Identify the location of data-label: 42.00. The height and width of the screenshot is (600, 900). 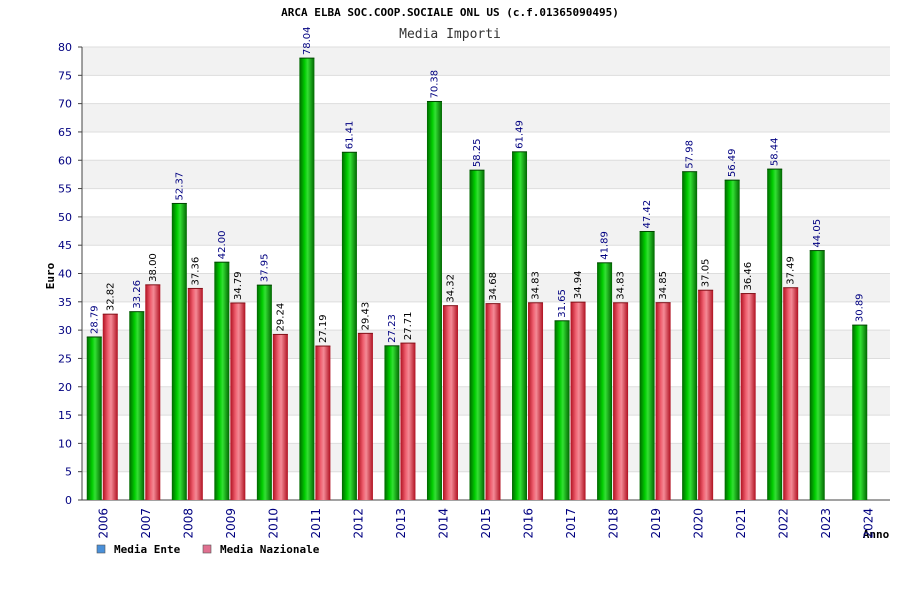
(222, 245).